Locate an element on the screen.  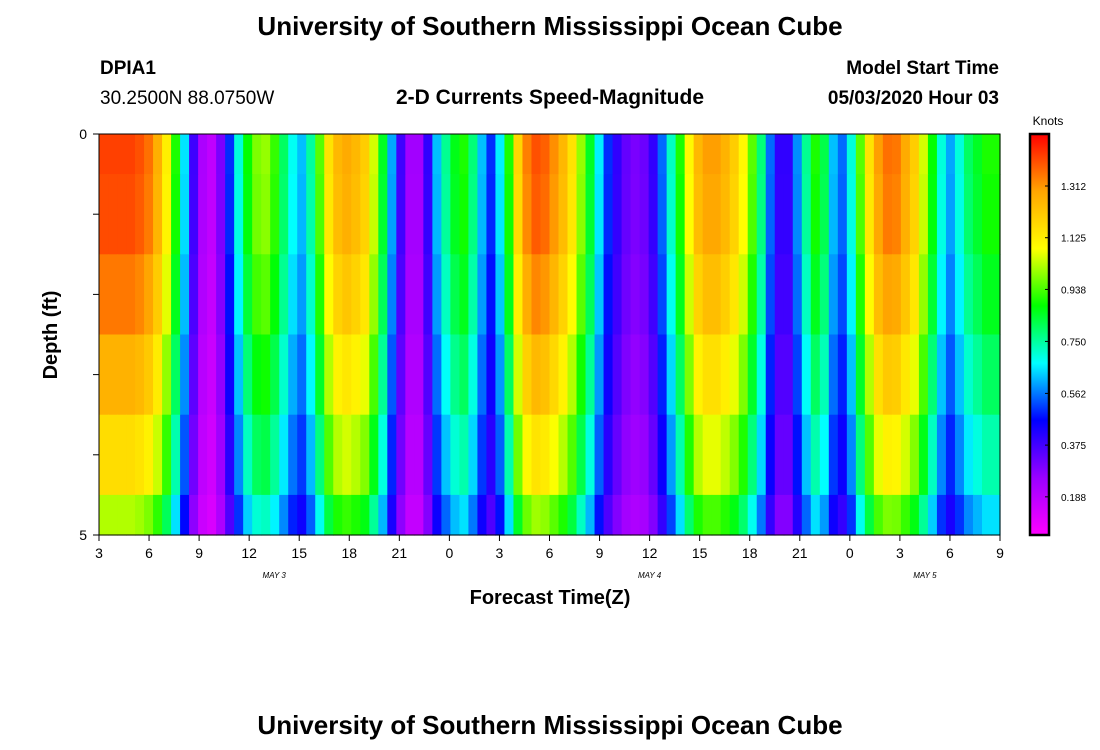
colorbar-frame is located at coordinates (1039, 334).